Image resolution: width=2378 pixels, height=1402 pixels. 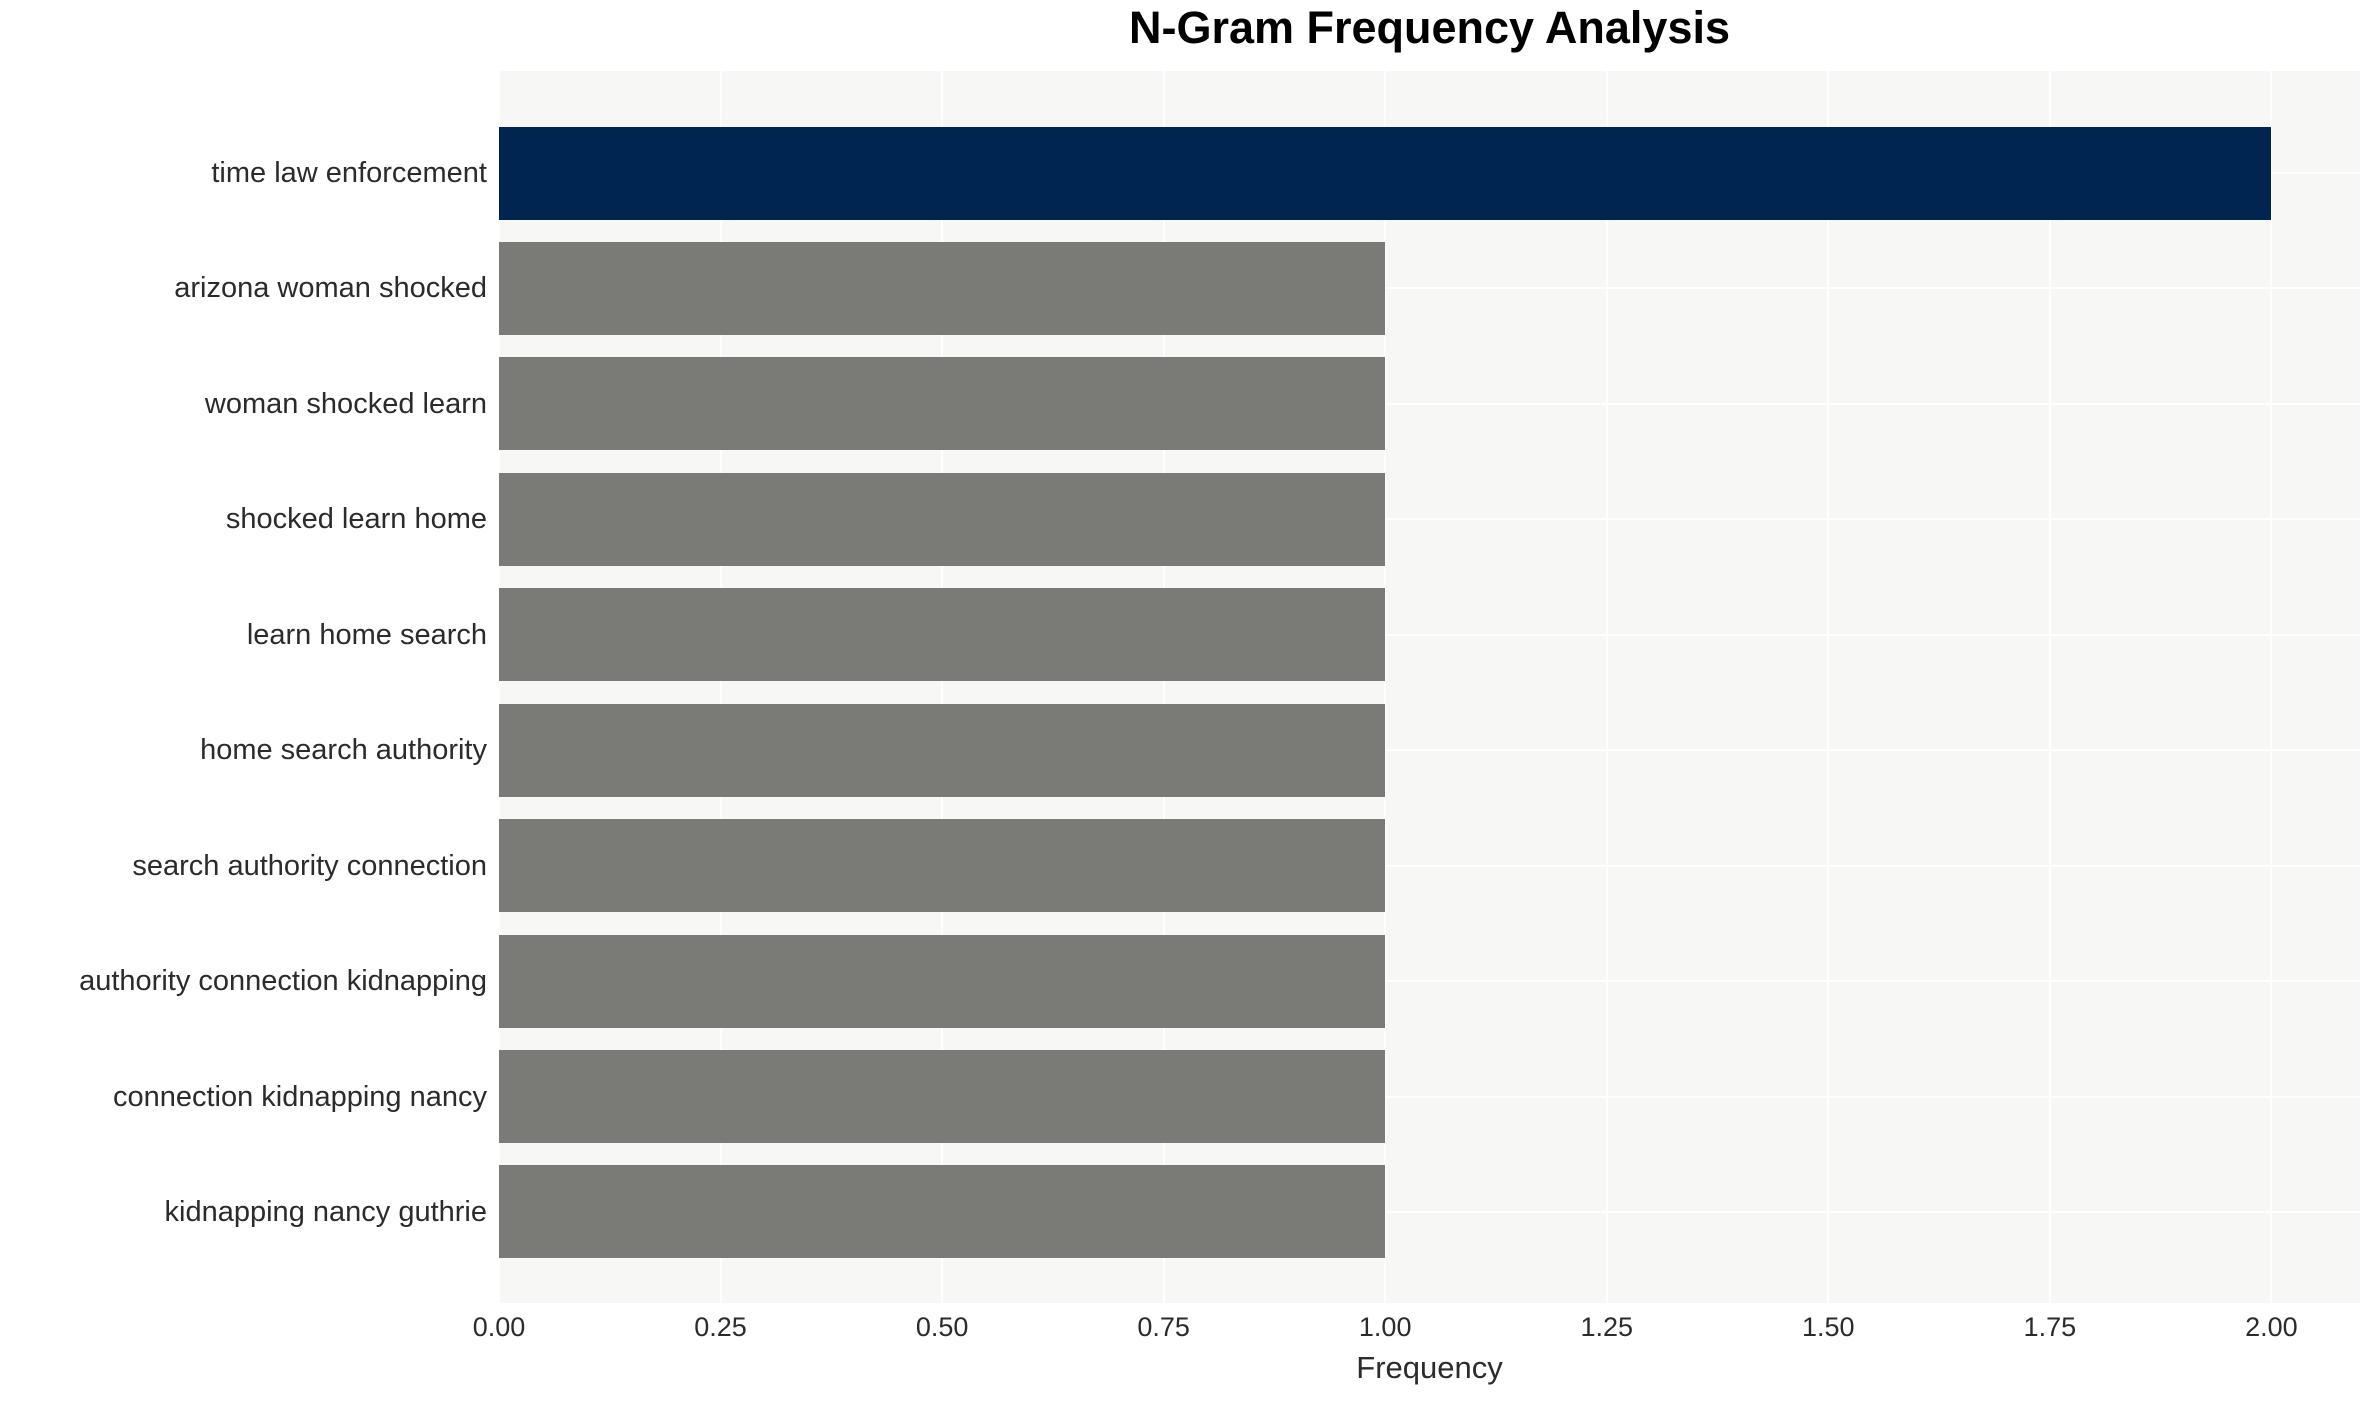 What do you see at coordinates (2271, 1327) in the screenshot?
I see `x-tick-label: 2.00` at bounding box center [2271, 1327].